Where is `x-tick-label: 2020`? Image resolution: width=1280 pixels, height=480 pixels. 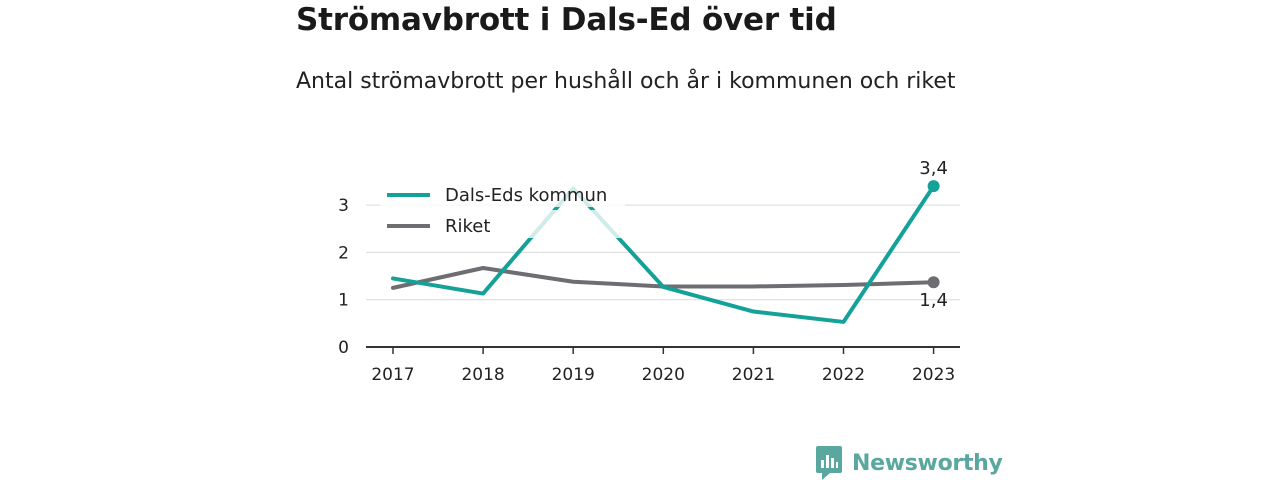 x-tick-label: 2020 is located at coordinates (663, 375).